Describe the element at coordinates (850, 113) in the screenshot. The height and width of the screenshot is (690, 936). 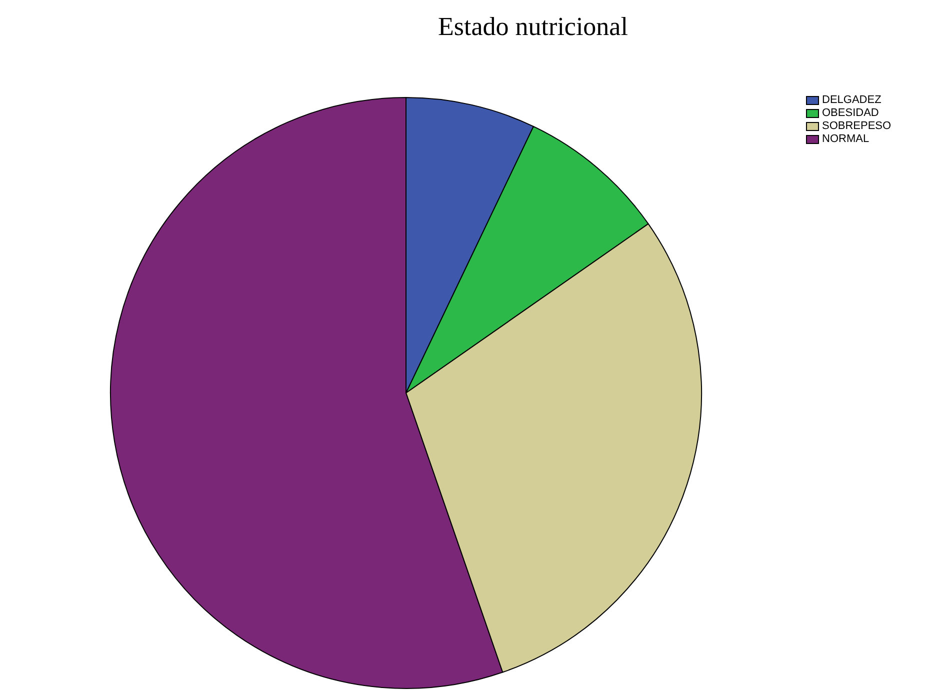
I see `legend-label: OBESIDAD` at that location.